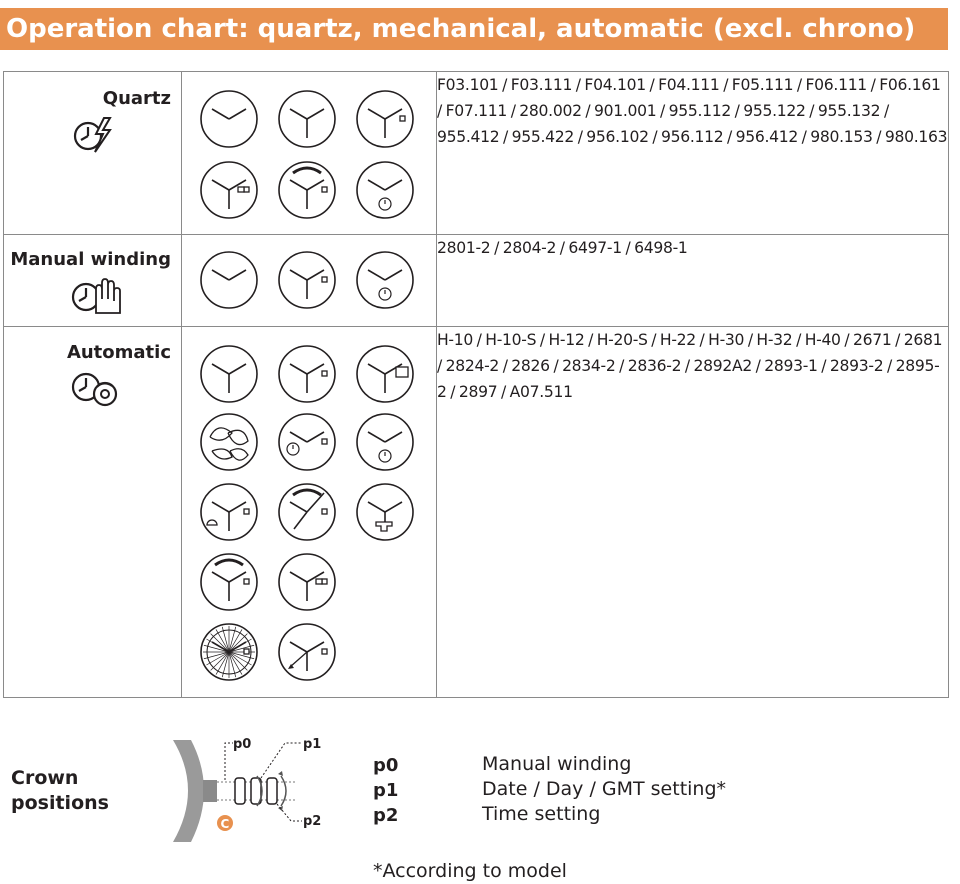  Describe the element at coordinates (240, 791) in the screenshot. I see `crown-position-p0-shape` at that location.